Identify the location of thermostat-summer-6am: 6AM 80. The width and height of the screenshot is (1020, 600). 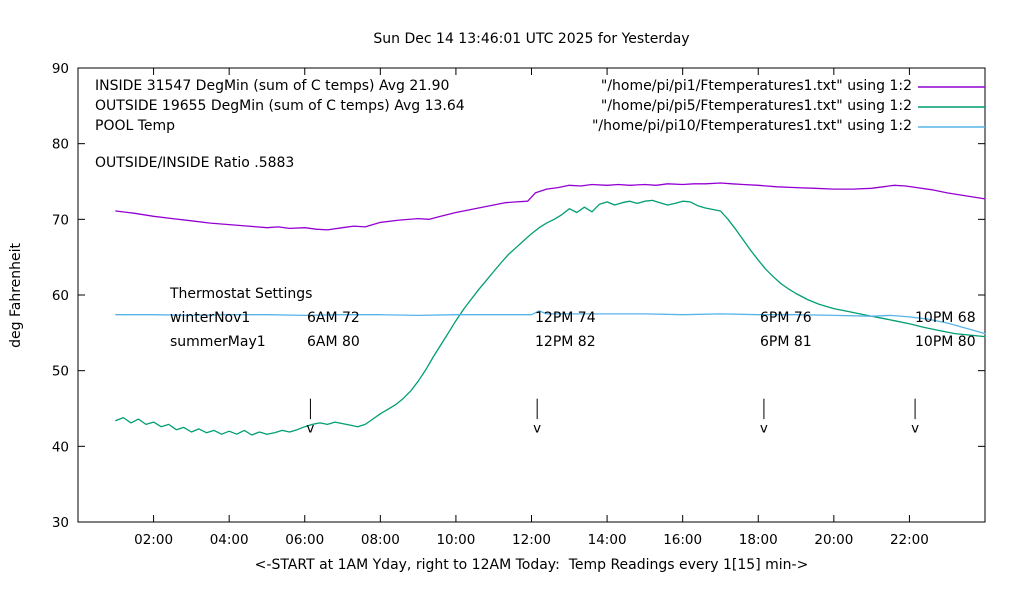
(333, 342).